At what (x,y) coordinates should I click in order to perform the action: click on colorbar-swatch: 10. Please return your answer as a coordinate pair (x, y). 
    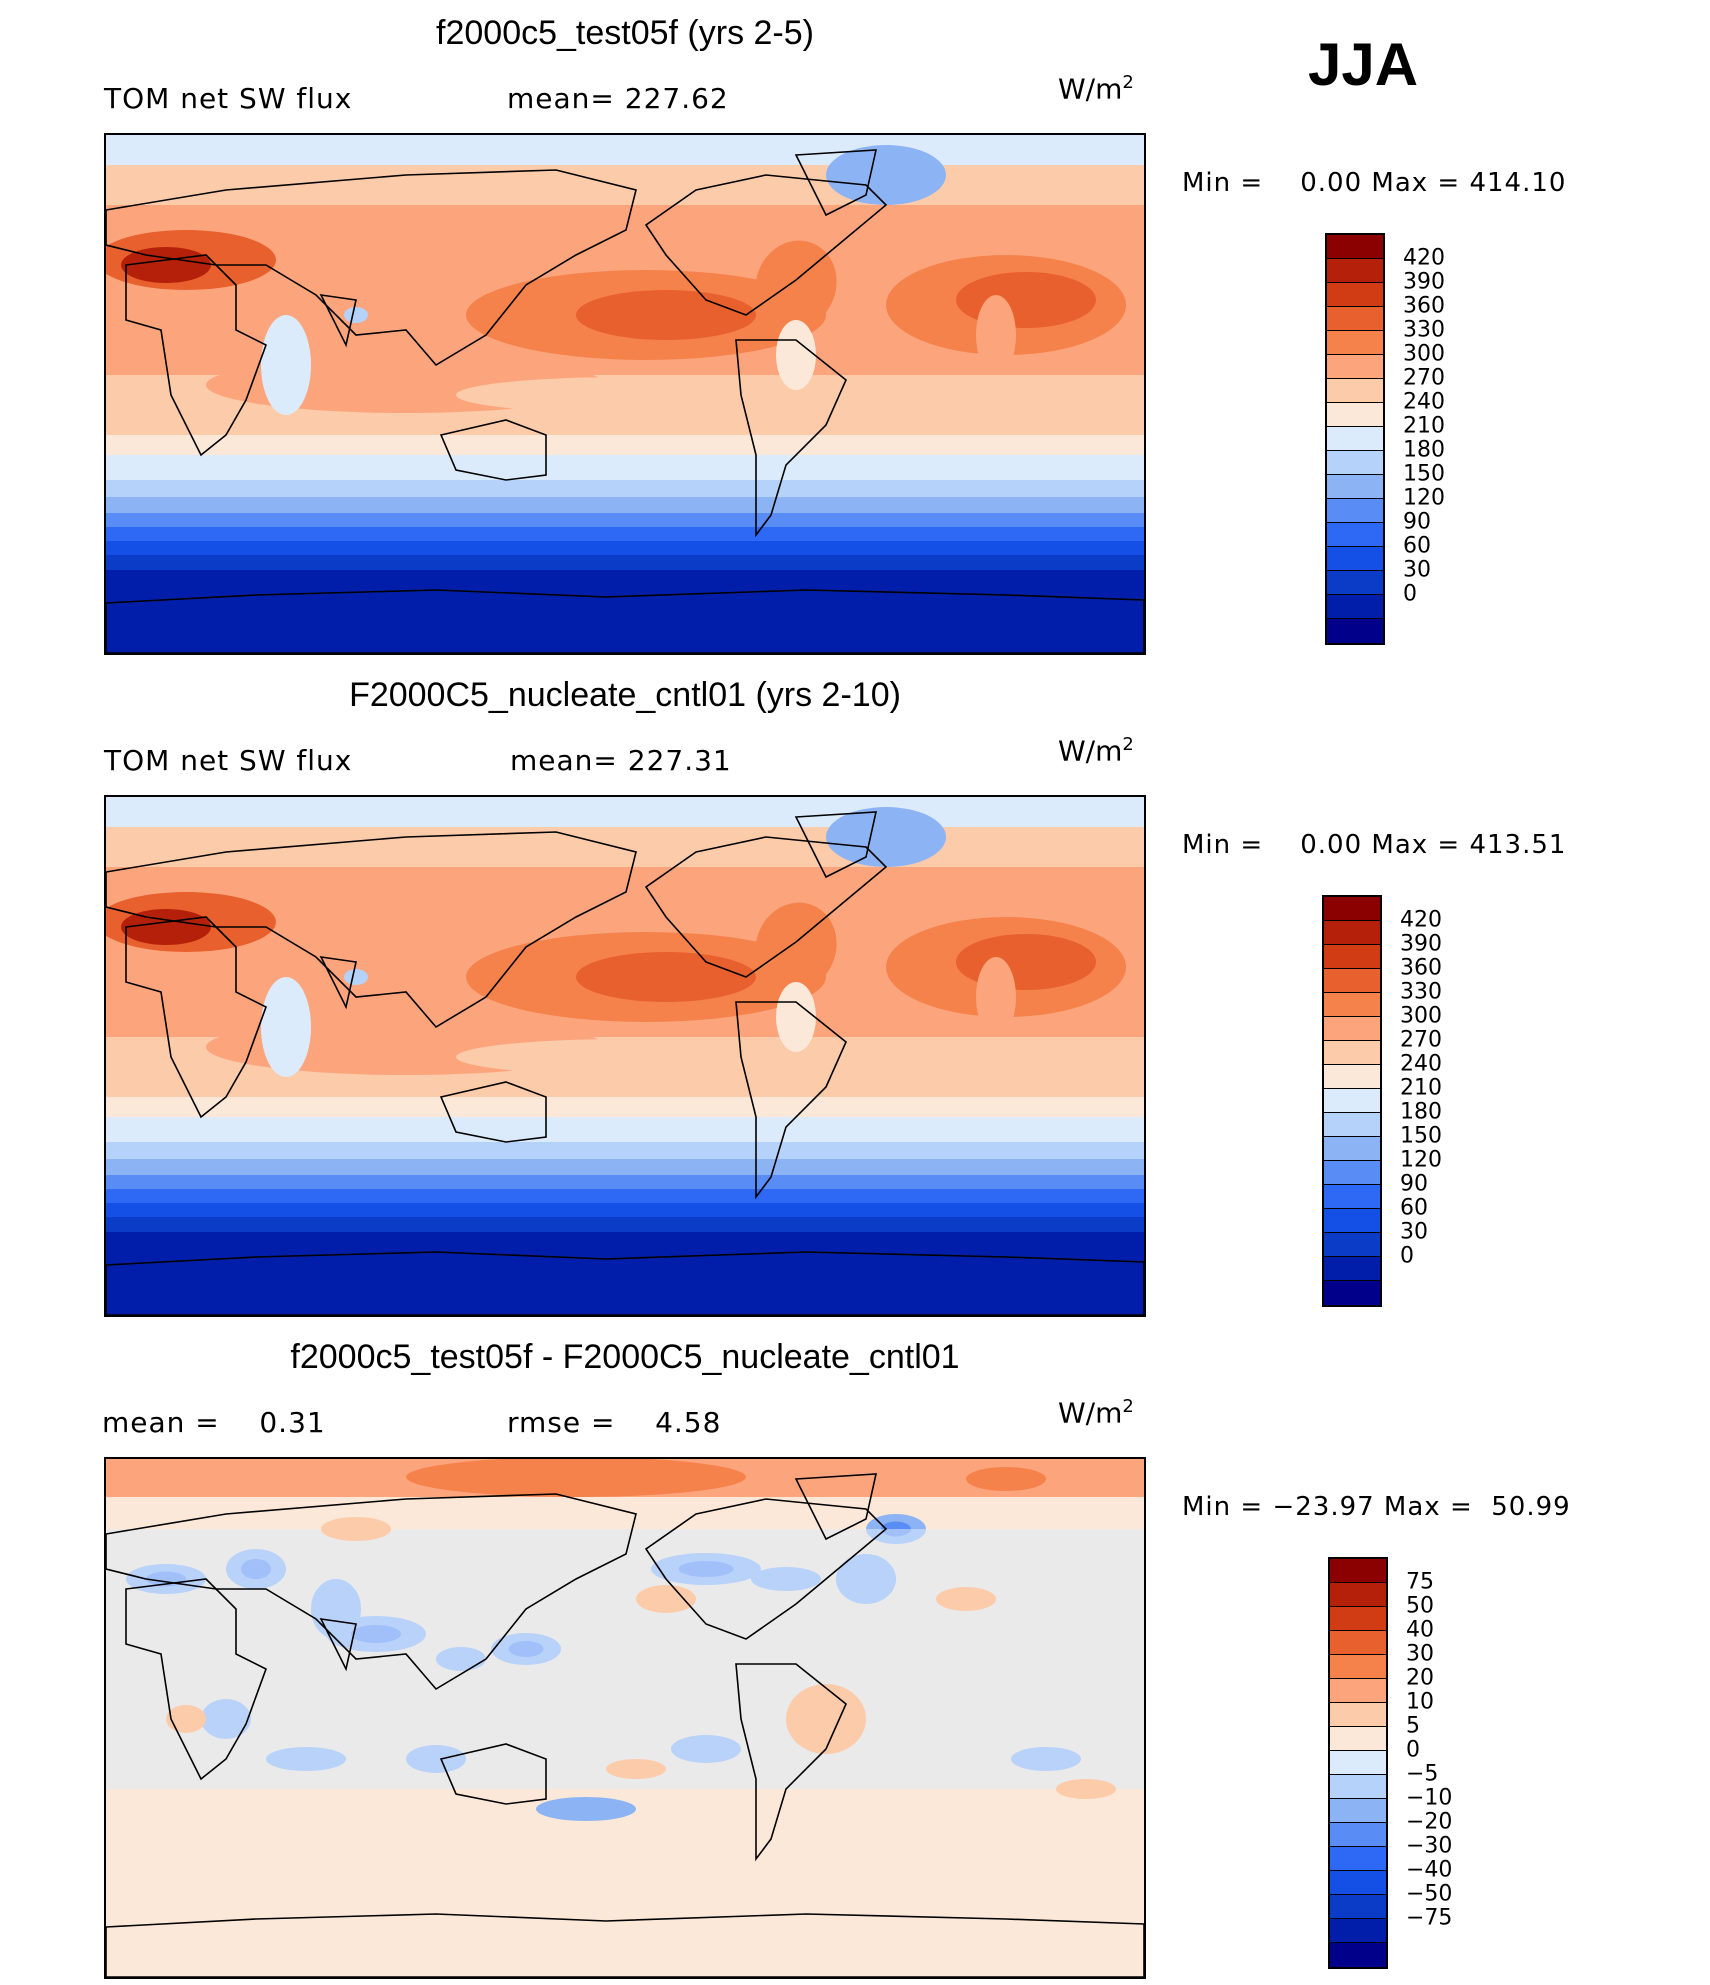
    Looking at the image, I should click on (1382, 1697).